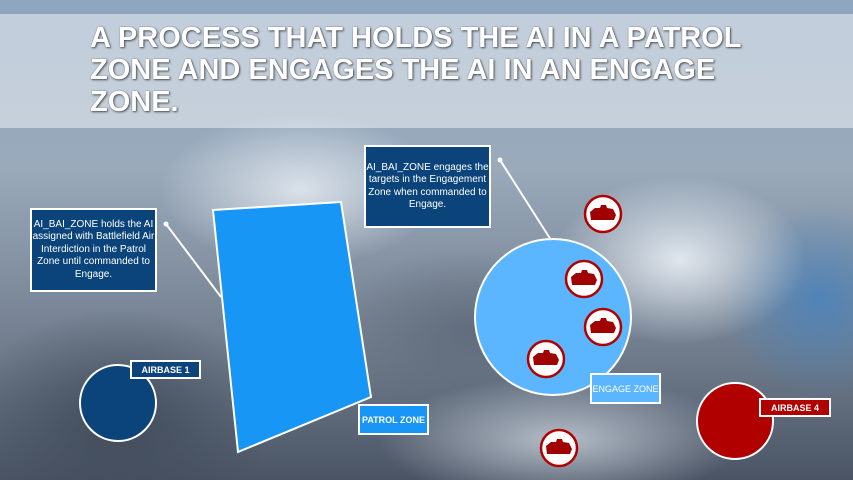  I want to click on engage-zone-label-text: ENGAGE ZONE, so click(625, 388).